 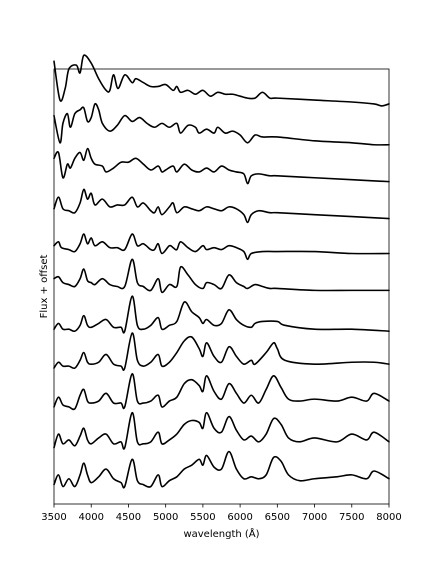 What do you see at coordinates (90, 517) in the screenshot?
I see `x-tick-label: 4000` at bounding box center [90, 517].